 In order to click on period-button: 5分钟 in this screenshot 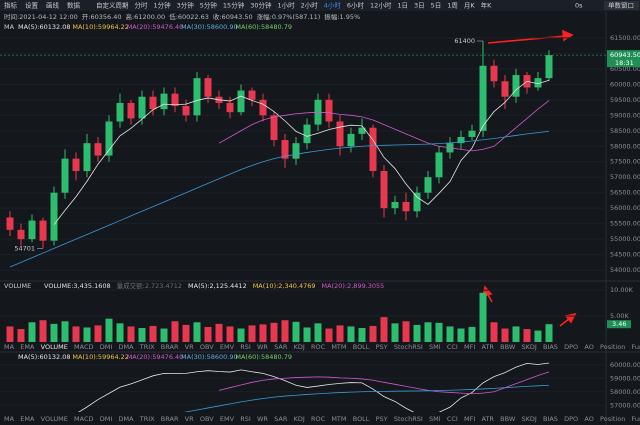, I will do `click(209, 5)`.